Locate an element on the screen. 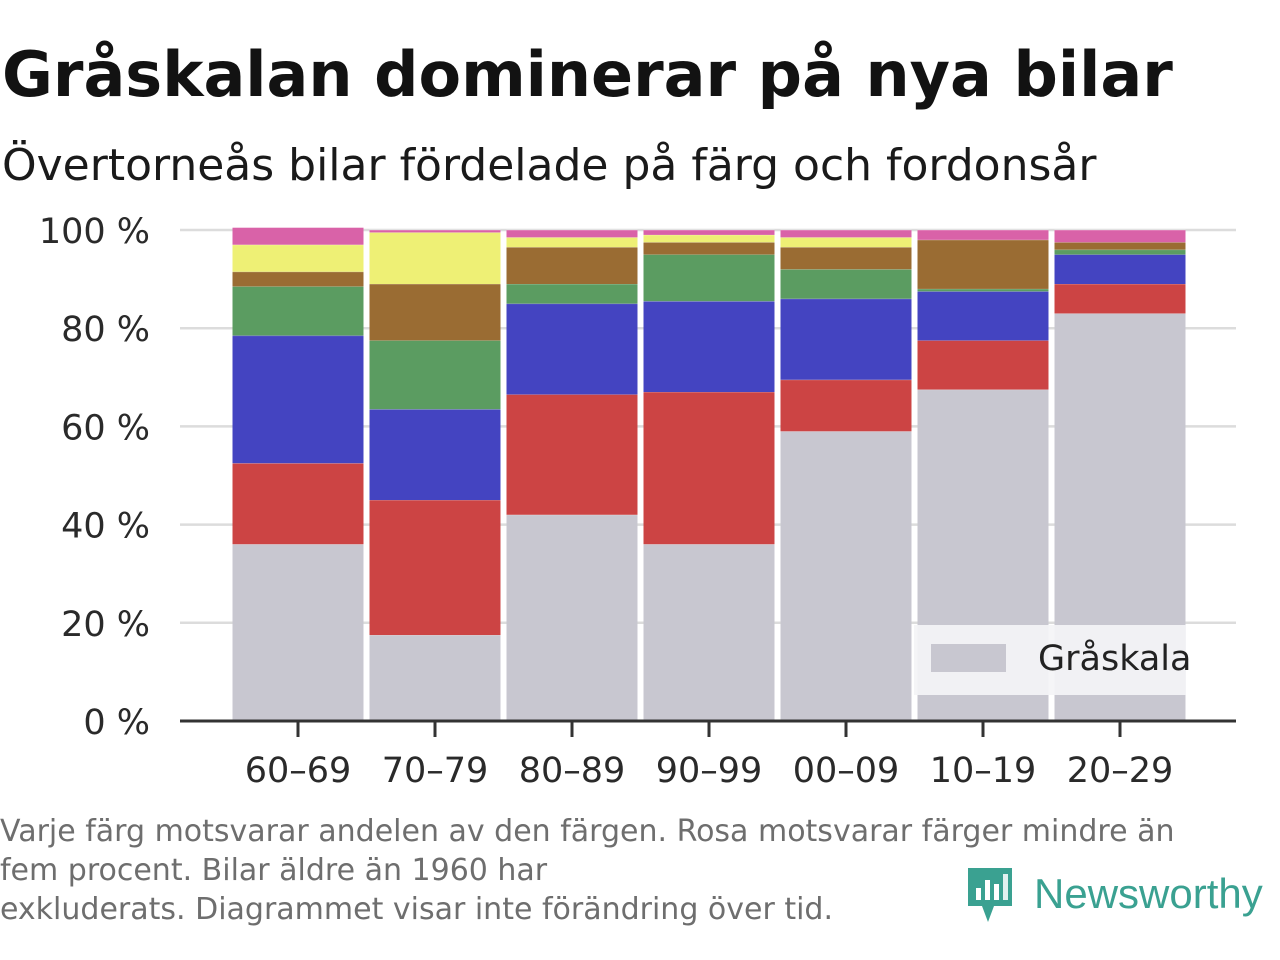 This screenshot has height=960, width=1280. y-tick-label-5: 100 % is located at coordinates (94, 232).